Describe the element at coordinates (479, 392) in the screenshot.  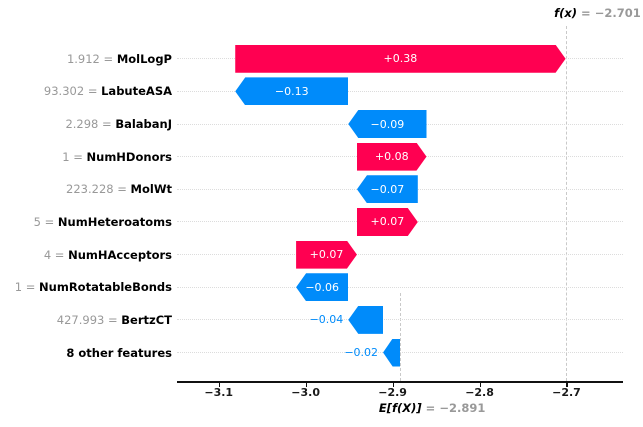
I see `x-axis-tick-label: −2.8` at that location.